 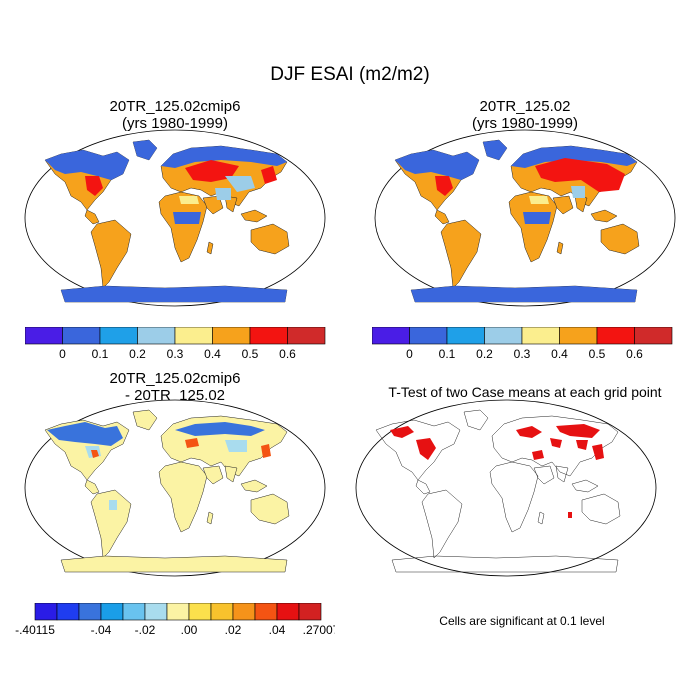 What do you see at coordinates (35, 630) in the screenshot?
I see `colorbar-tick-label: -.40115` at bounding box center [35, 630].